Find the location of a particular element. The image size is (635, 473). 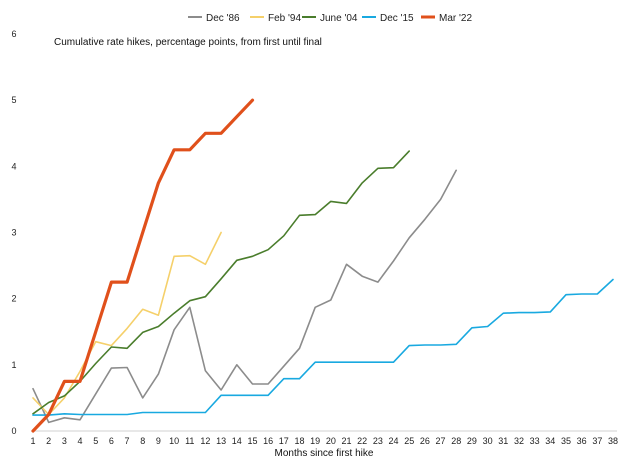

x-tick-label: 27 is located at coordinates (441, 441).